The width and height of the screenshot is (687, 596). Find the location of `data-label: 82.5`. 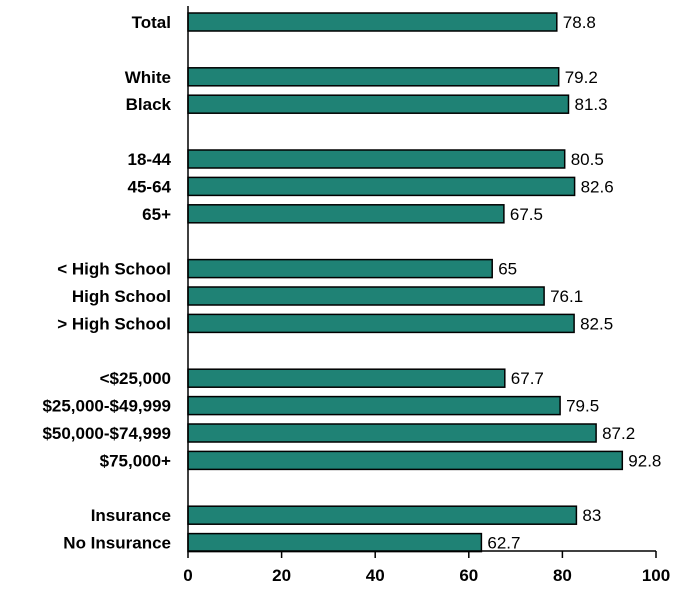

data-label: 82.5 is located at coordinates (596, 323).